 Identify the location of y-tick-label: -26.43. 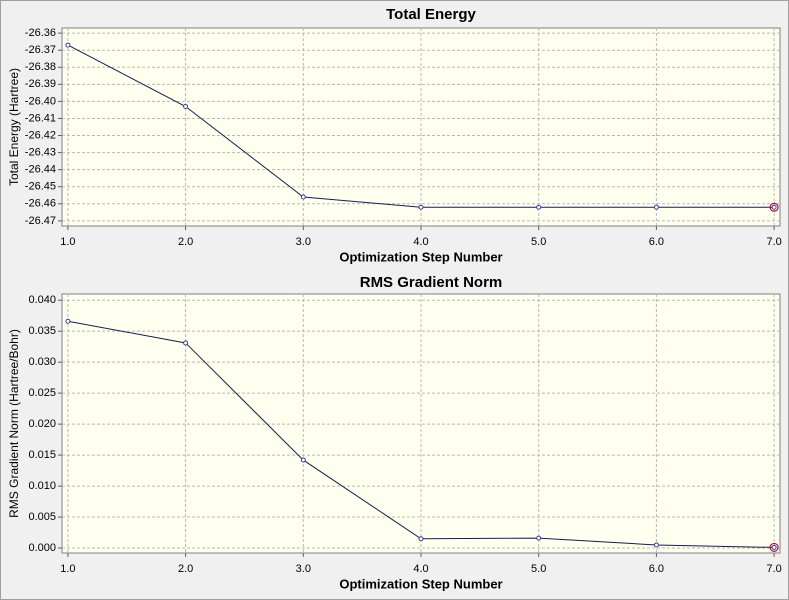
(40, 153).